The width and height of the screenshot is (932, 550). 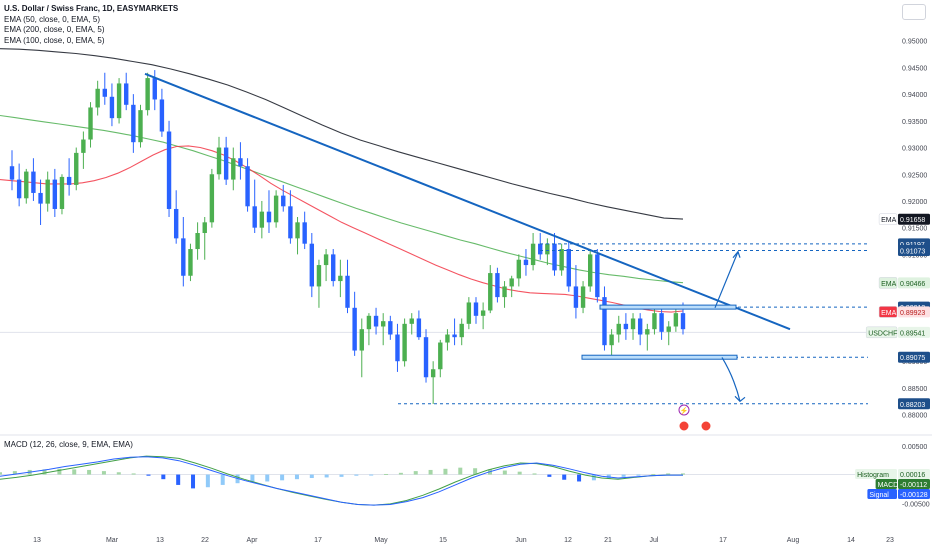 What do you see at coordinates (914, 250) in the screenshot?
I see `level2-tag: 0.91073` at bounding box center [914, 250].